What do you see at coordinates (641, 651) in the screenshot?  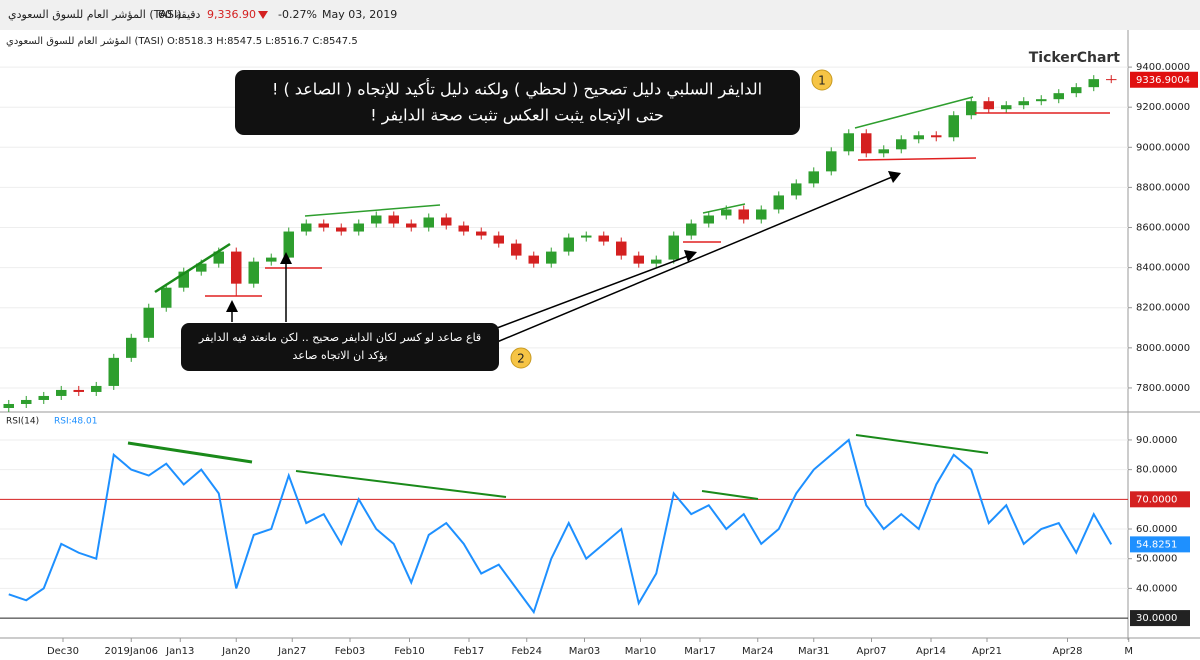 I see `x-tick-label: Mar10` at bounding box center [641, 651].